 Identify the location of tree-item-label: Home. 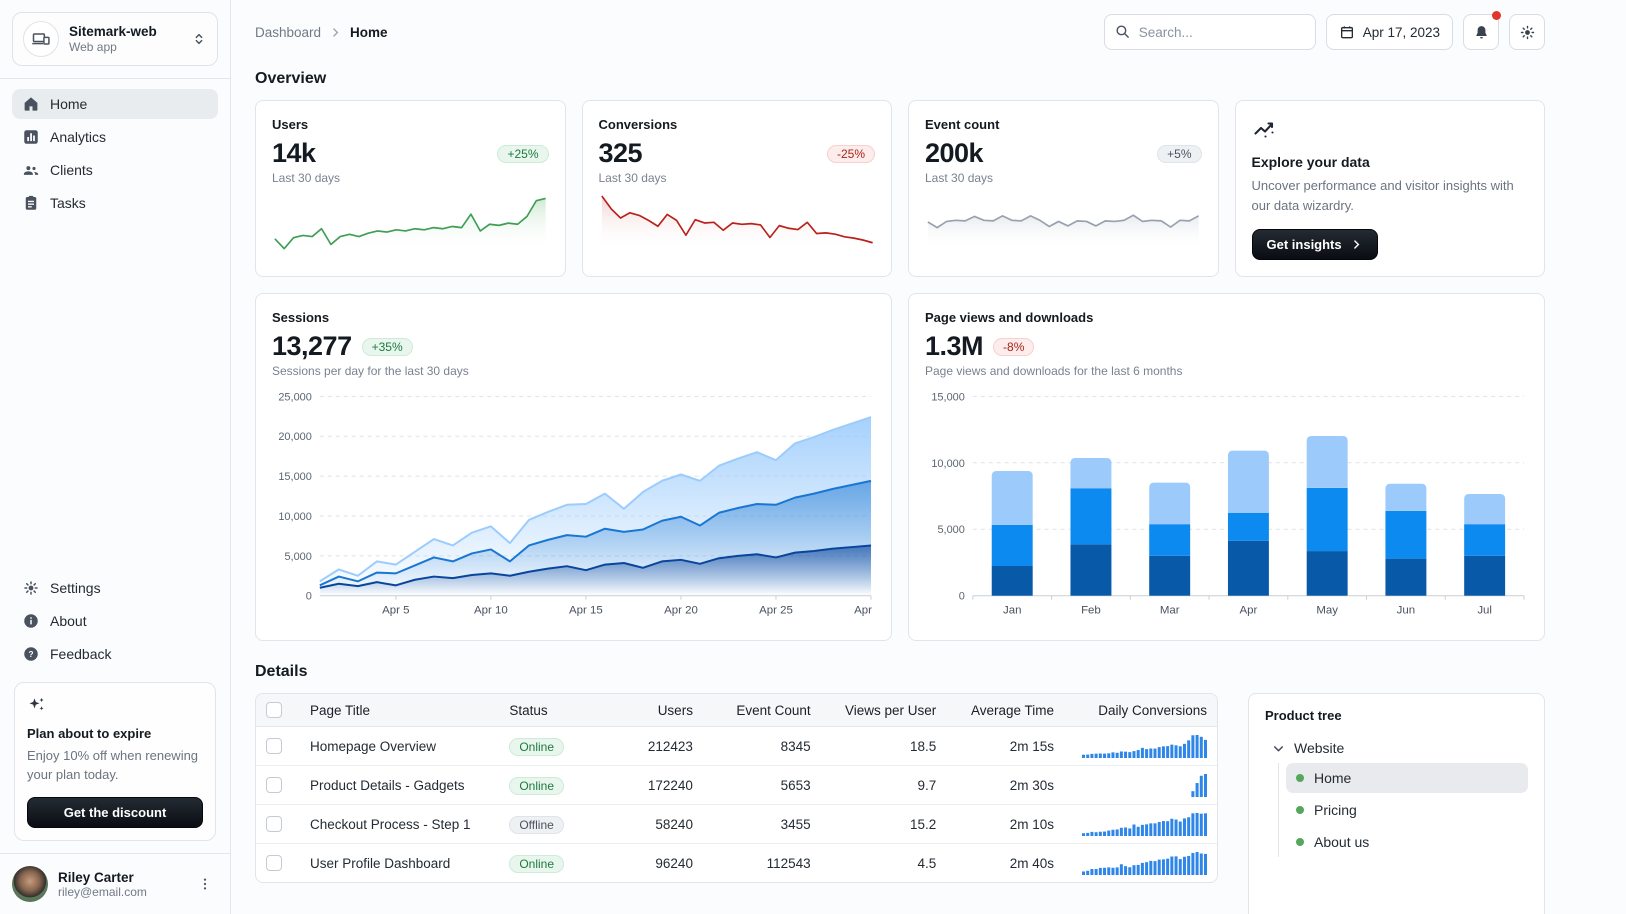
(1333, 778).